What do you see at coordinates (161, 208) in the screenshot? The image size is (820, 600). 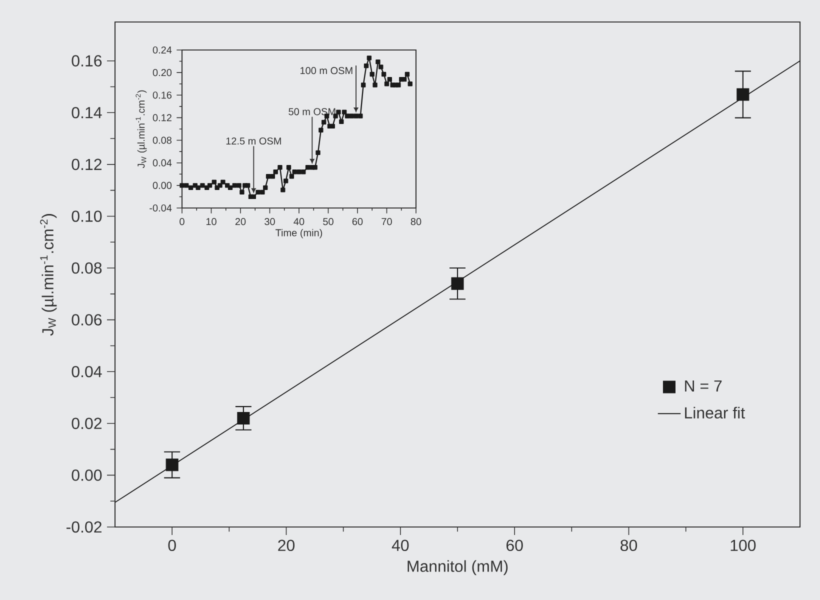 I see `y-tick-label: -0.04` at bounding box center [161, 208].